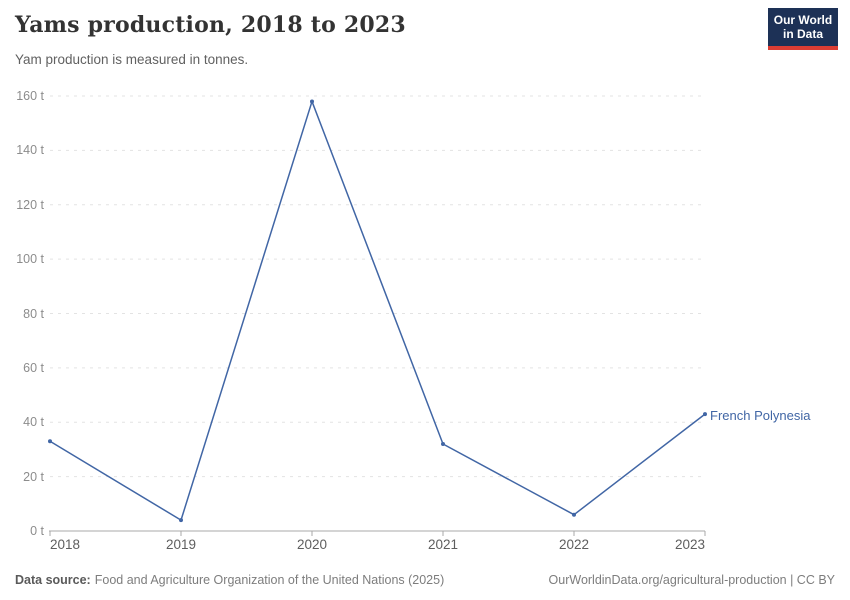 The image size is (850, 600). Describe the element at coordinates (50, 441) in the screenshot. I see `data-point-2018` at that location.